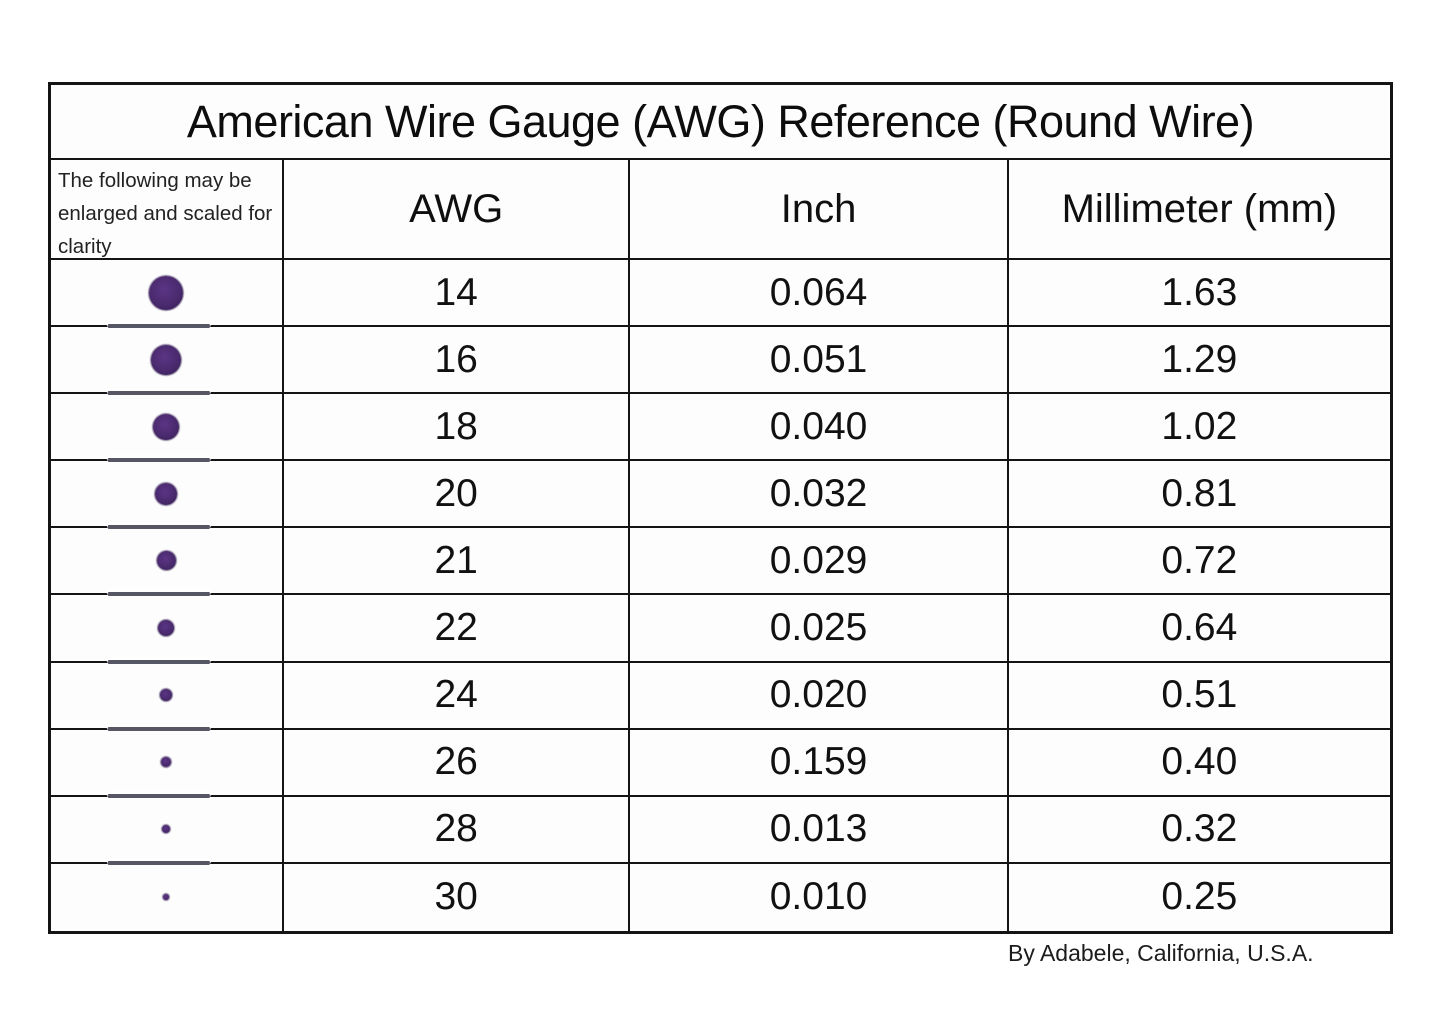 This screenshot has width=1445, height=1017. I want to click on awg-value: 18, so click(457, 428).